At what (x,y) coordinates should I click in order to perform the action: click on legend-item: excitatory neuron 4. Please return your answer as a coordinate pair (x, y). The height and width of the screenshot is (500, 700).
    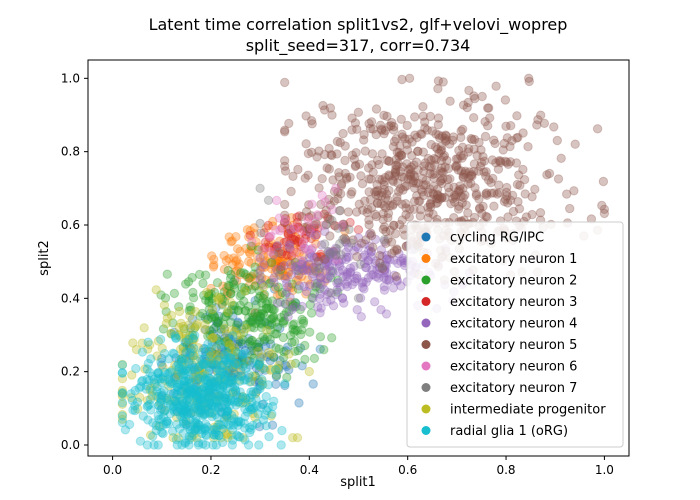
    Looking at the image, I should click on (499, 324).